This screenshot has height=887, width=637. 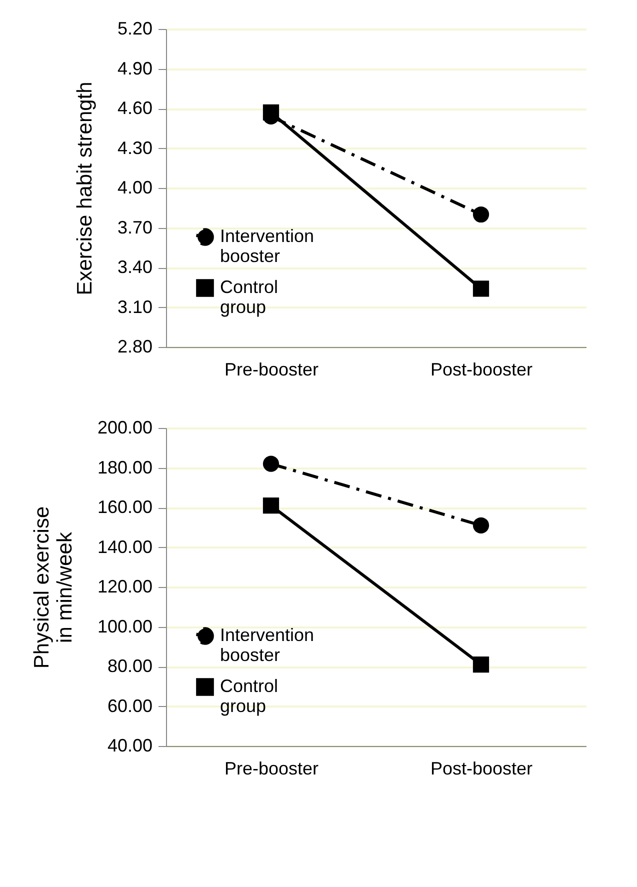 What do you see at coordinates (134, 108) in the screenshot?
I see `y-tick-label: 4.60` at bounding box center [134, 108].